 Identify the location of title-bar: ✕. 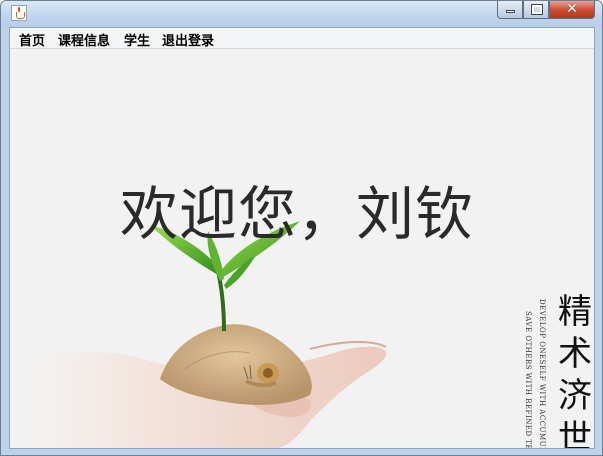
(301, 14).